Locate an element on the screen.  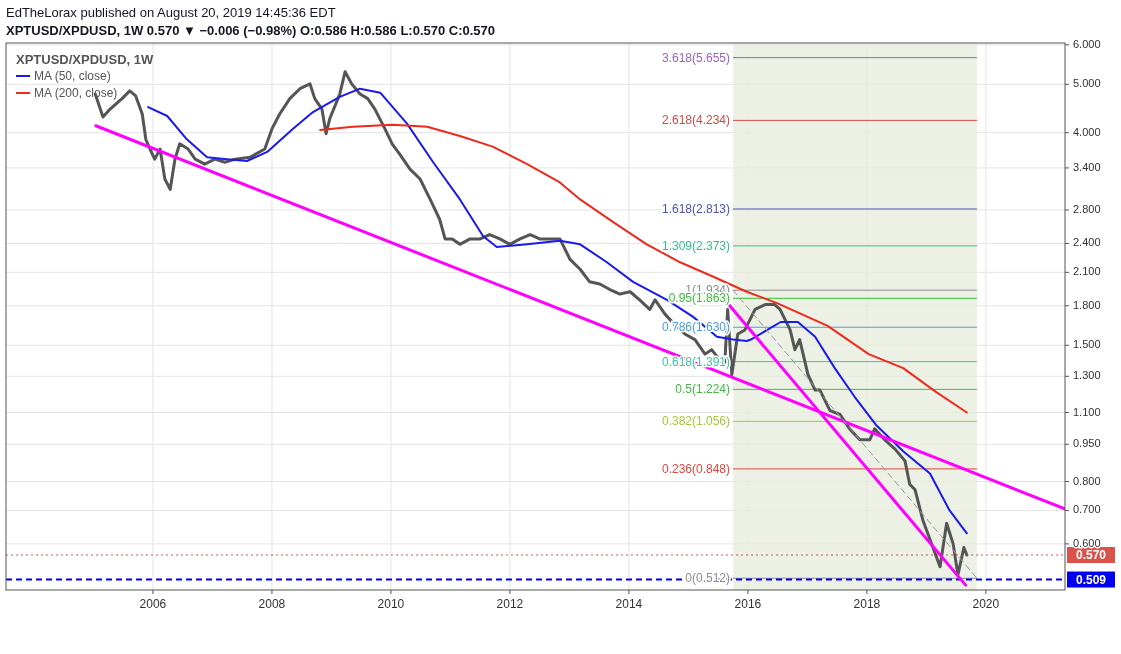
y-tick-label: 4.000 is located at coordinates (1087, 131).